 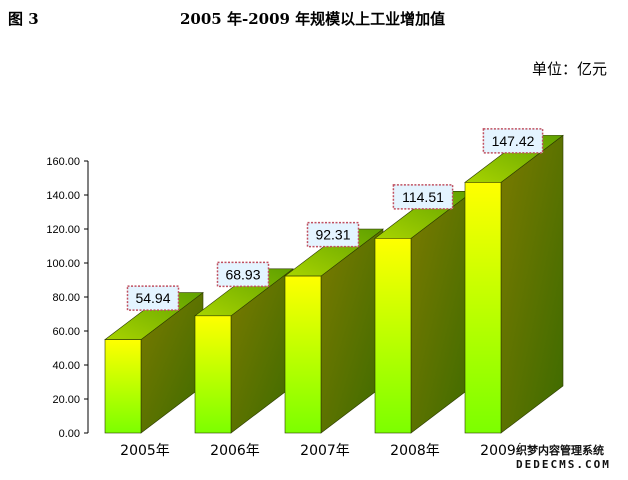 I want to click on y-tick-label: 80.00, so click(x=66, y=298).